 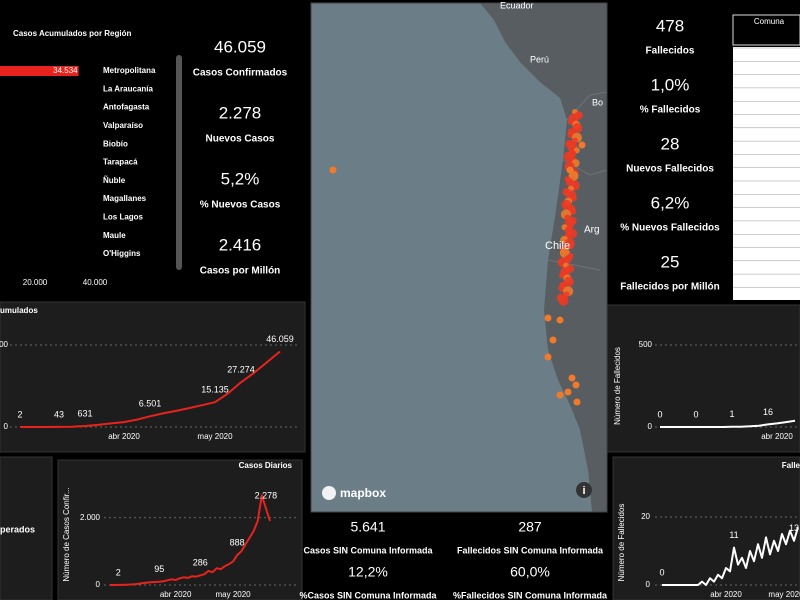 I want to click on map-logo: mapbox, so click(x=363, y=493).